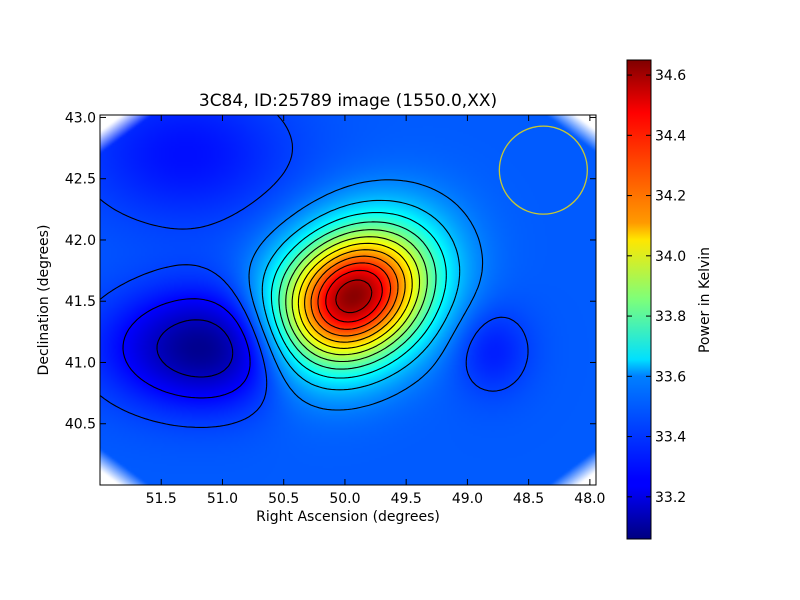  Describe the element at coordinates (467, 499) in the screenshot. I see `x-tick-label: 49.0` at that location.